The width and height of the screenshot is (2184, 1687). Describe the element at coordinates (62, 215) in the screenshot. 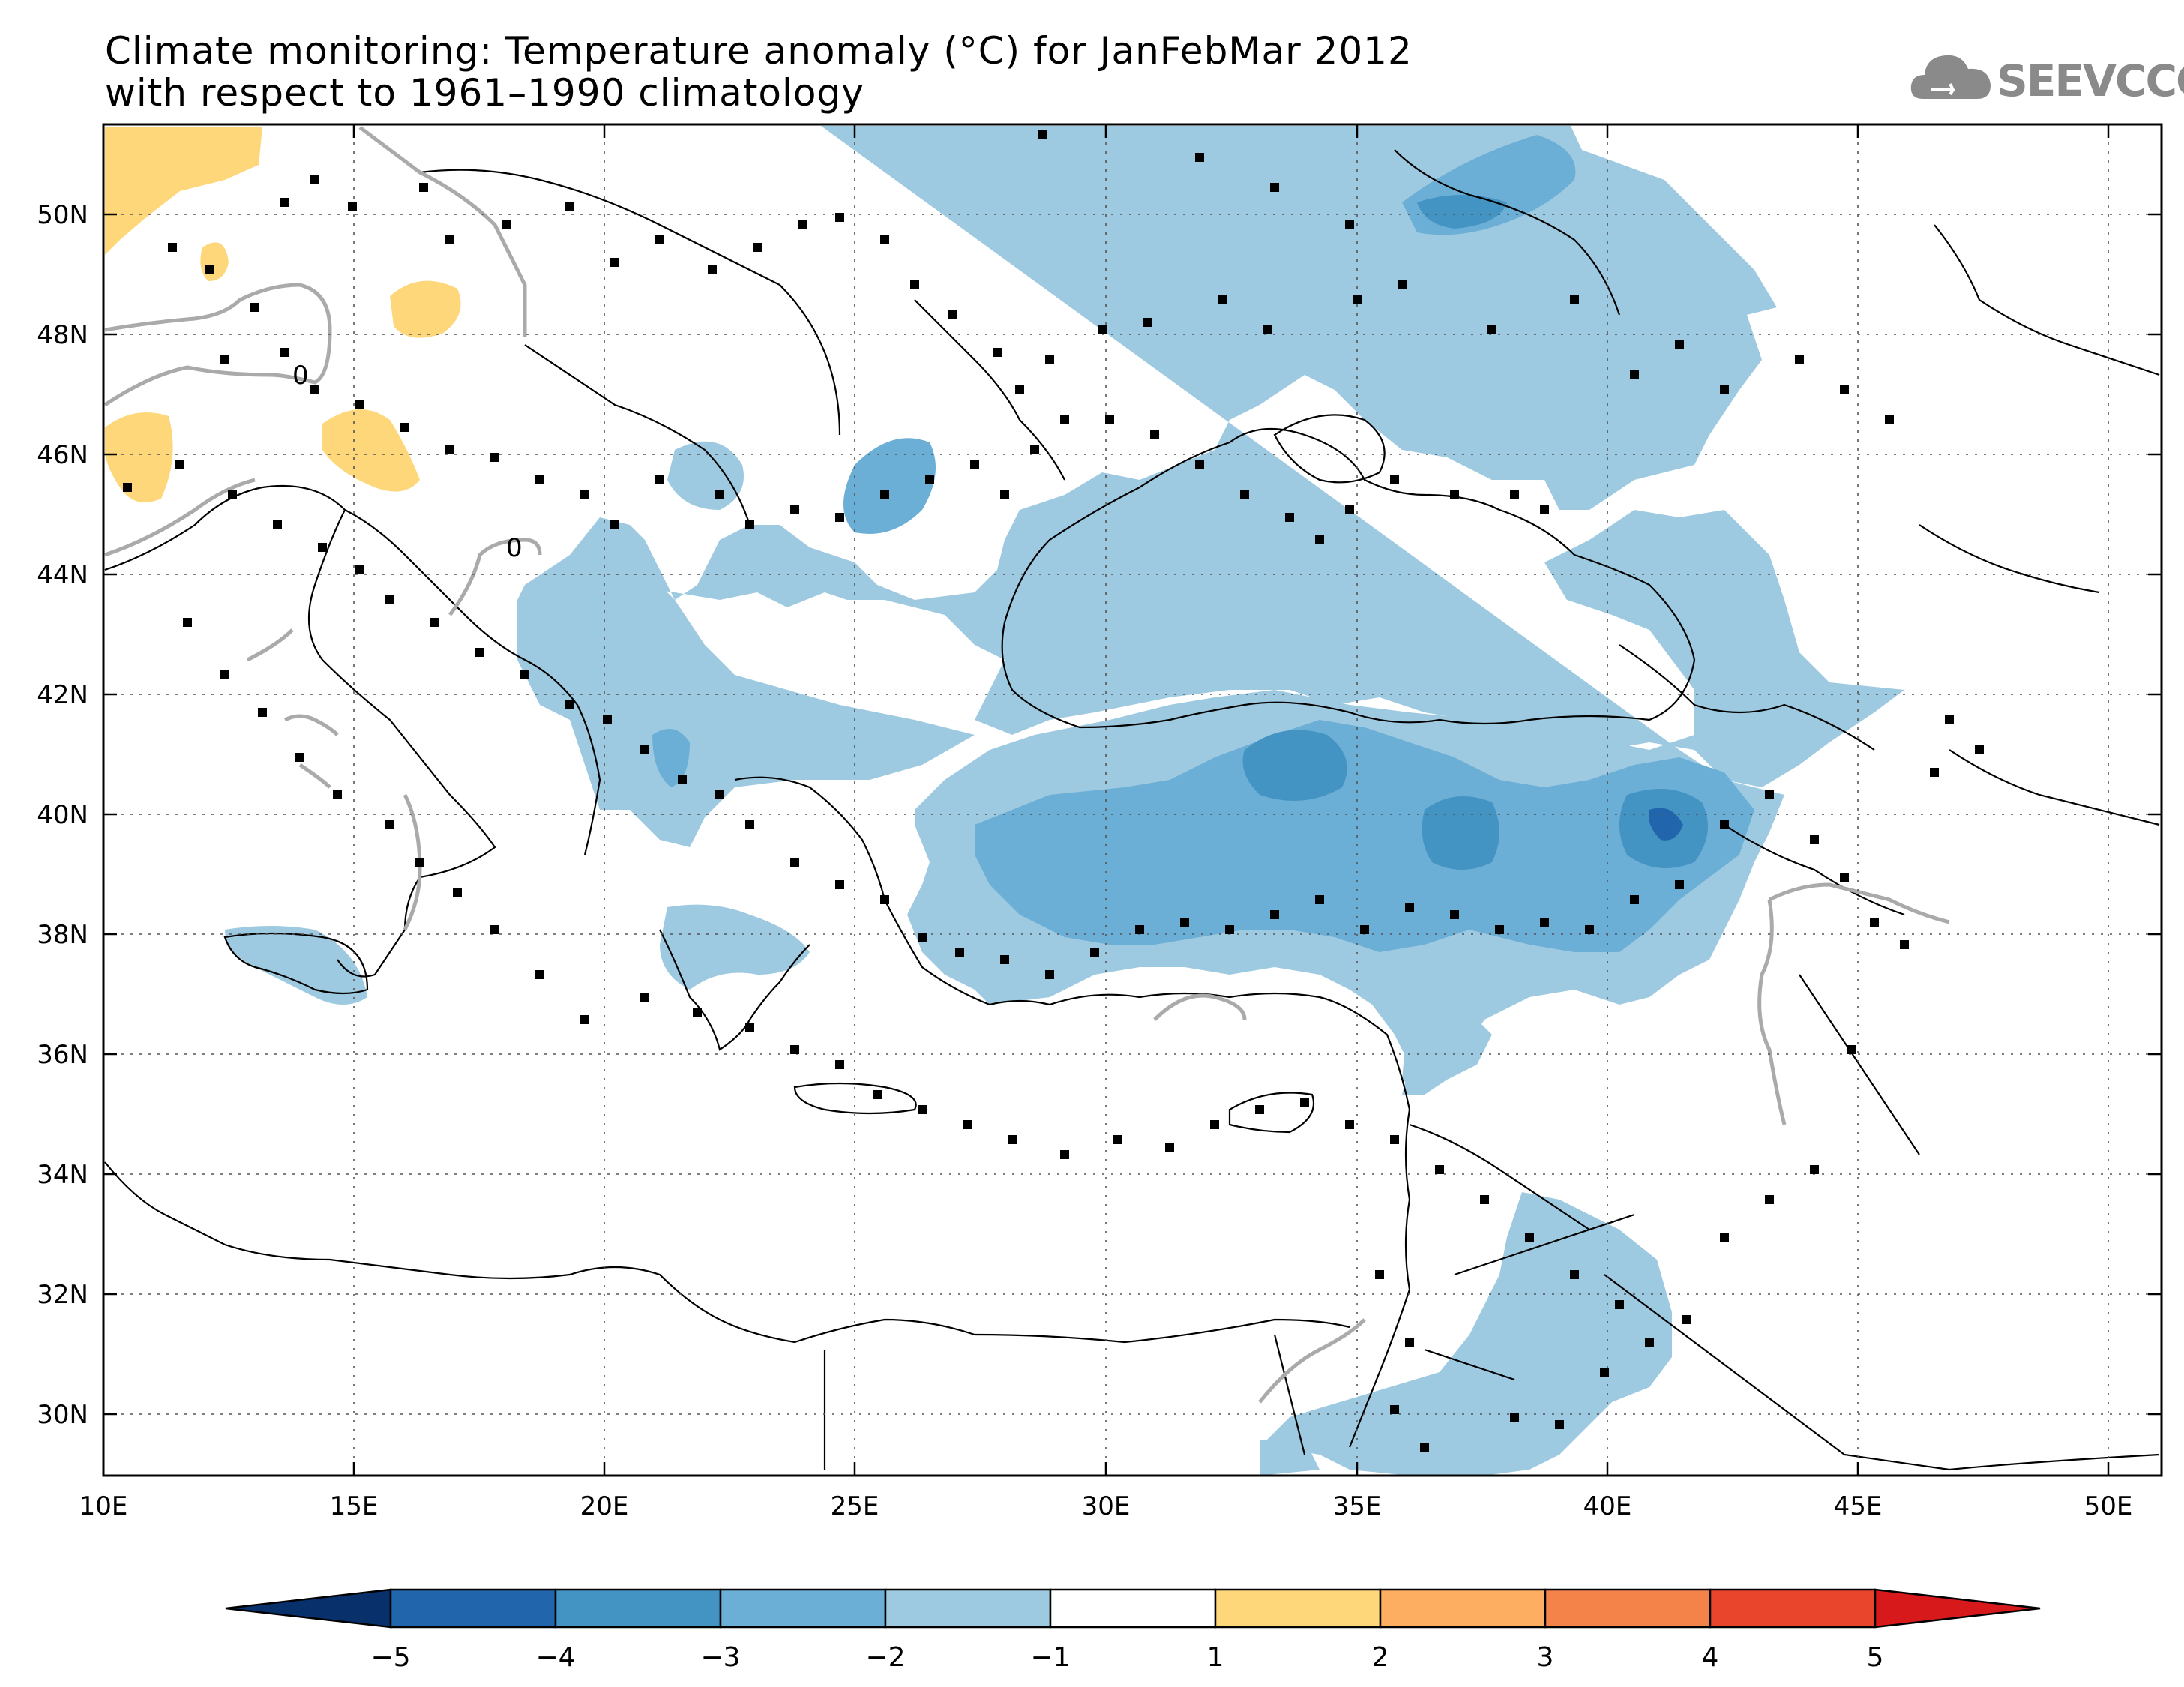

I see `lat-tick-label: 50N` at that location.